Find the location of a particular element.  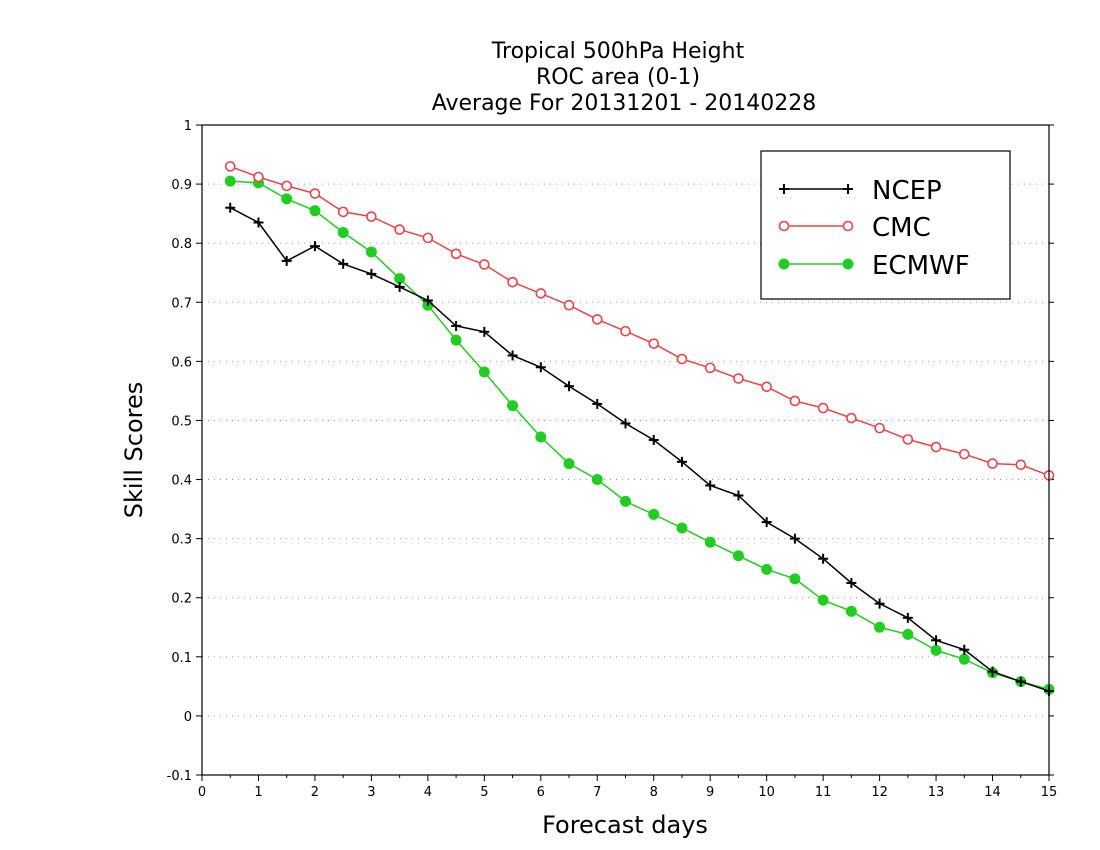

y-tick-label: 0.1 is located at coordinates (181, 658).